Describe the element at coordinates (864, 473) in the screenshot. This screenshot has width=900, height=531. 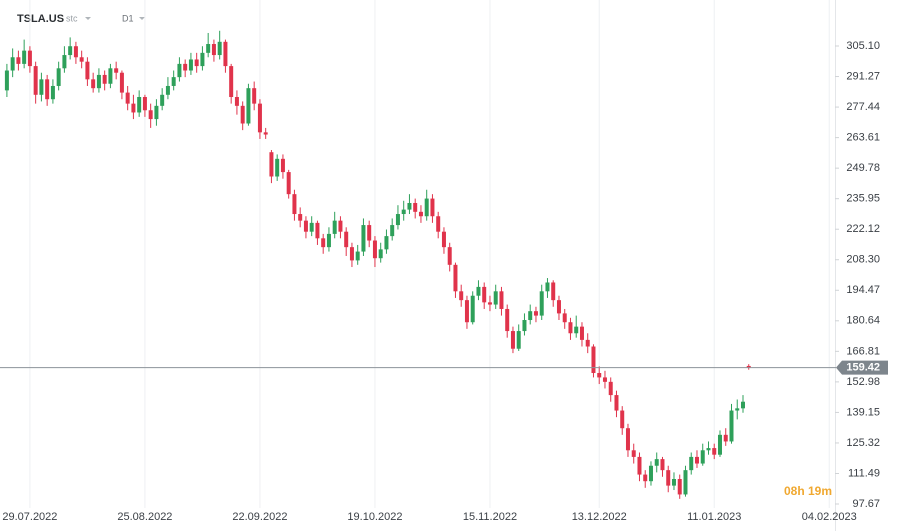
I see `y-tick-label: 111.49` at that location.